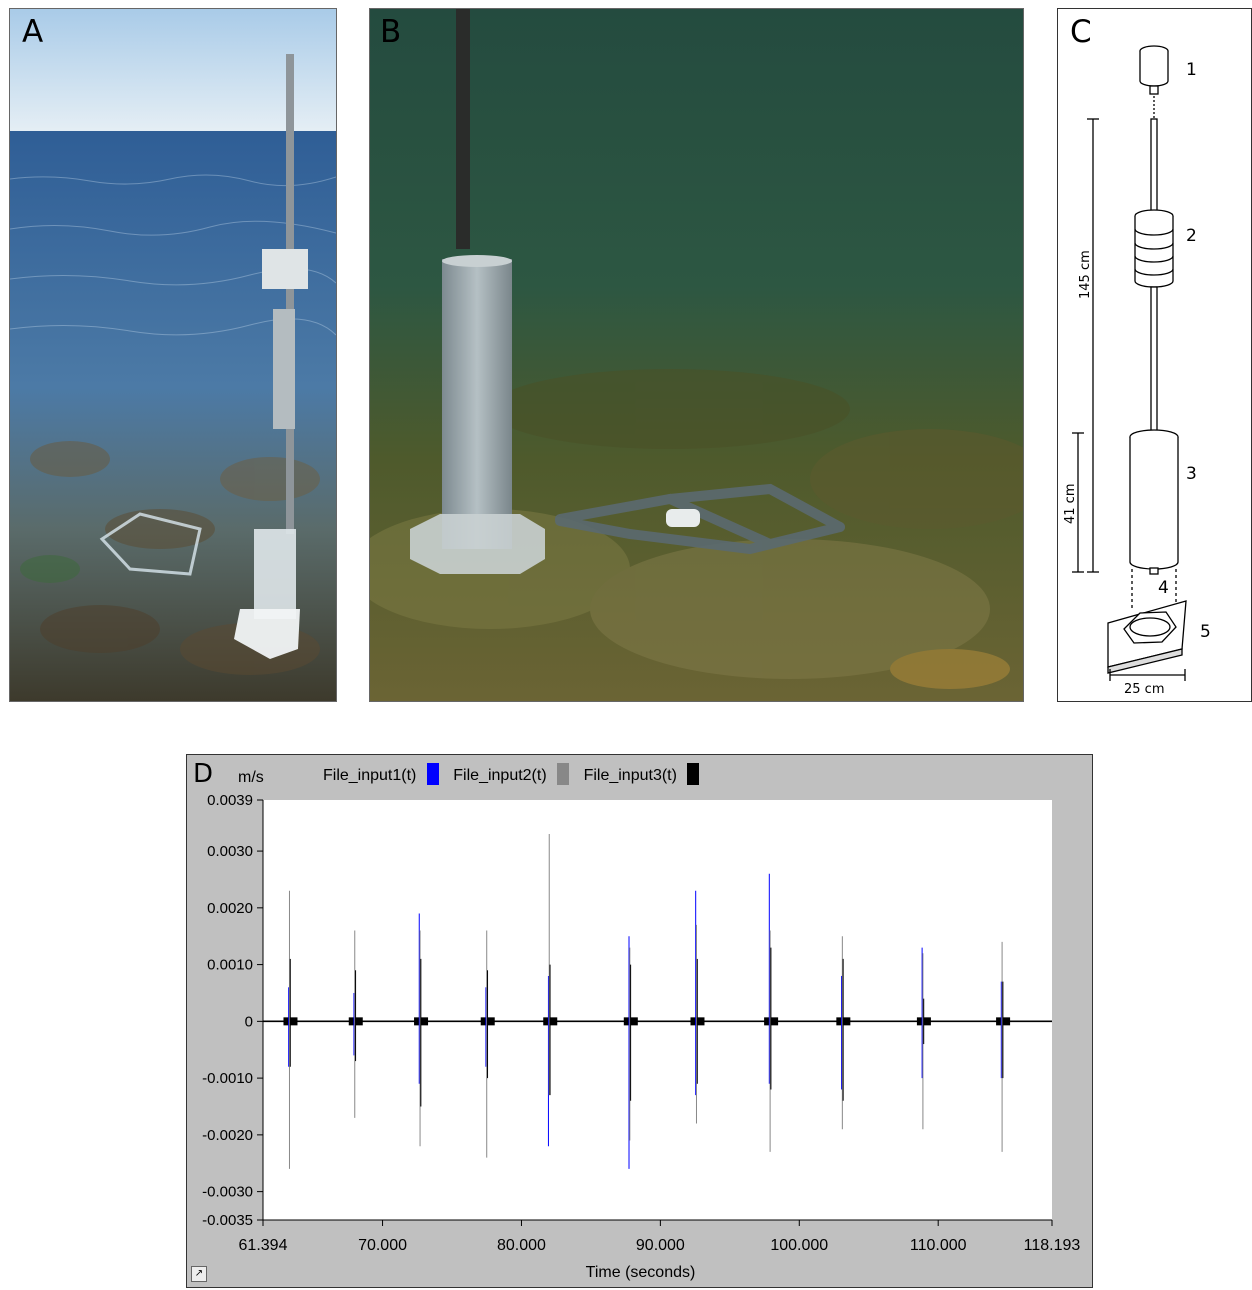  I want to click on legend-swatch-input1, so click(432, 774).